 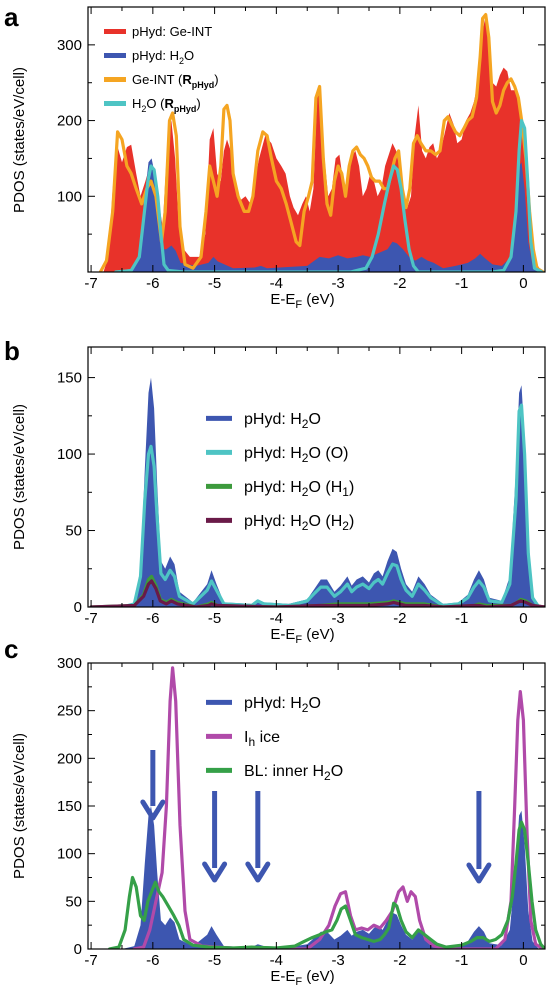 I want to click on panel-b-x-tick-label: -3, so click(x=337, y=618).